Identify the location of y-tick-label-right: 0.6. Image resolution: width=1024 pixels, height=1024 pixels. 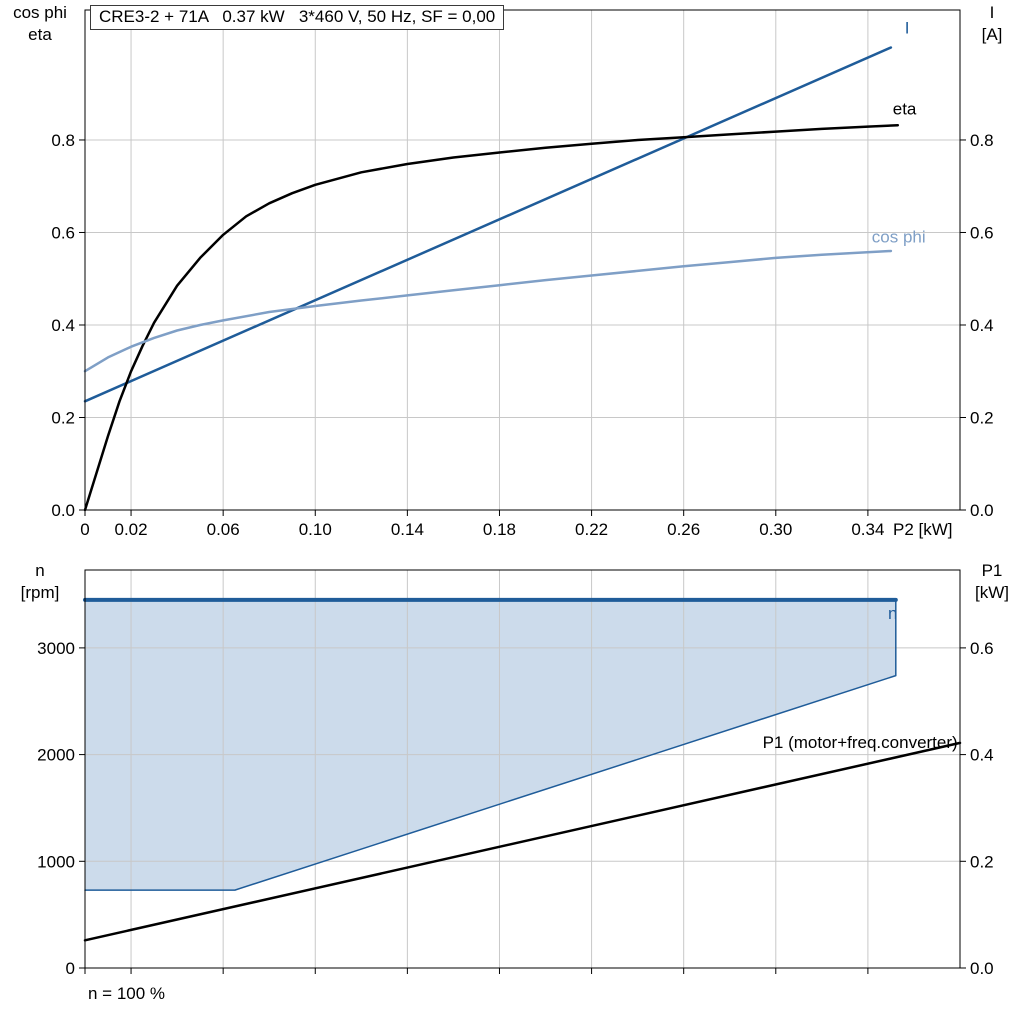
(982, 232).